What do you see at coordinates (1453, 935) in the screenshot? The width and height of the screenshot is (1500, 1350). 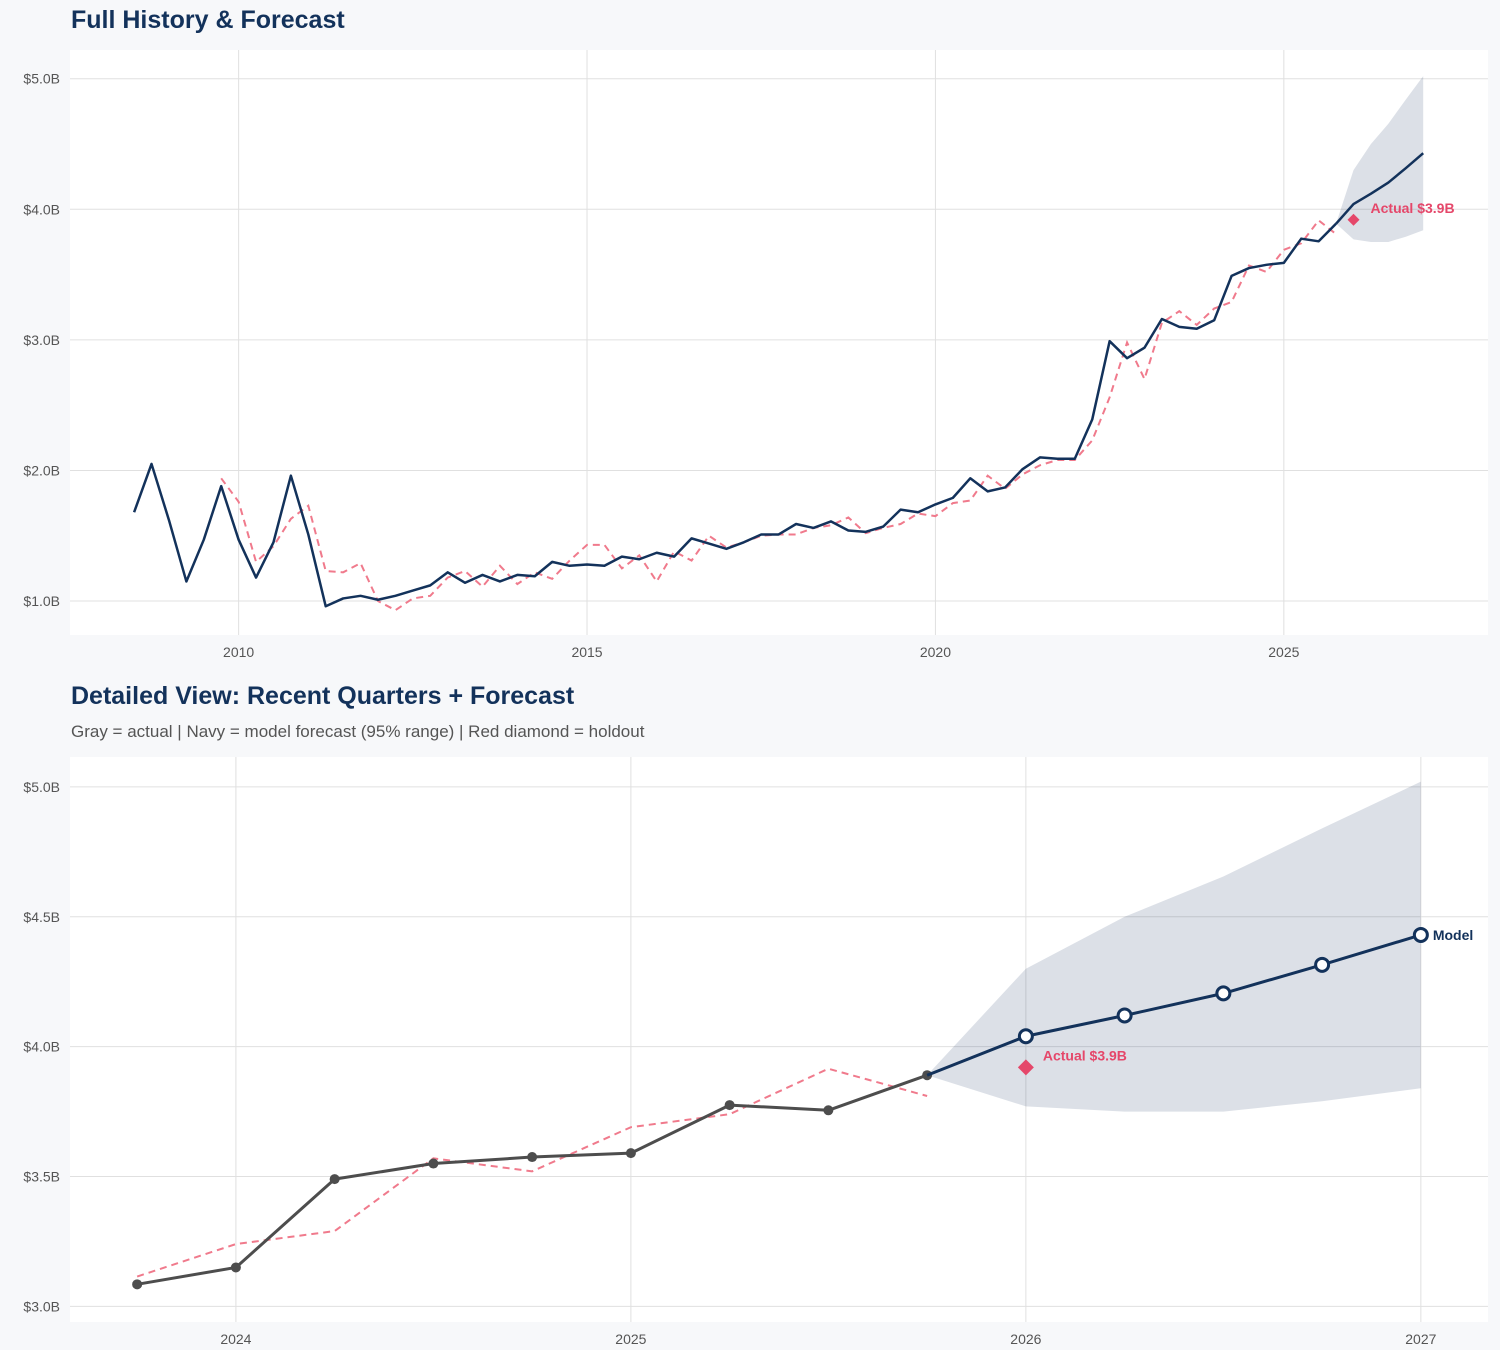 I see `model-end-label: Model` at bounding box center [1453, 935].